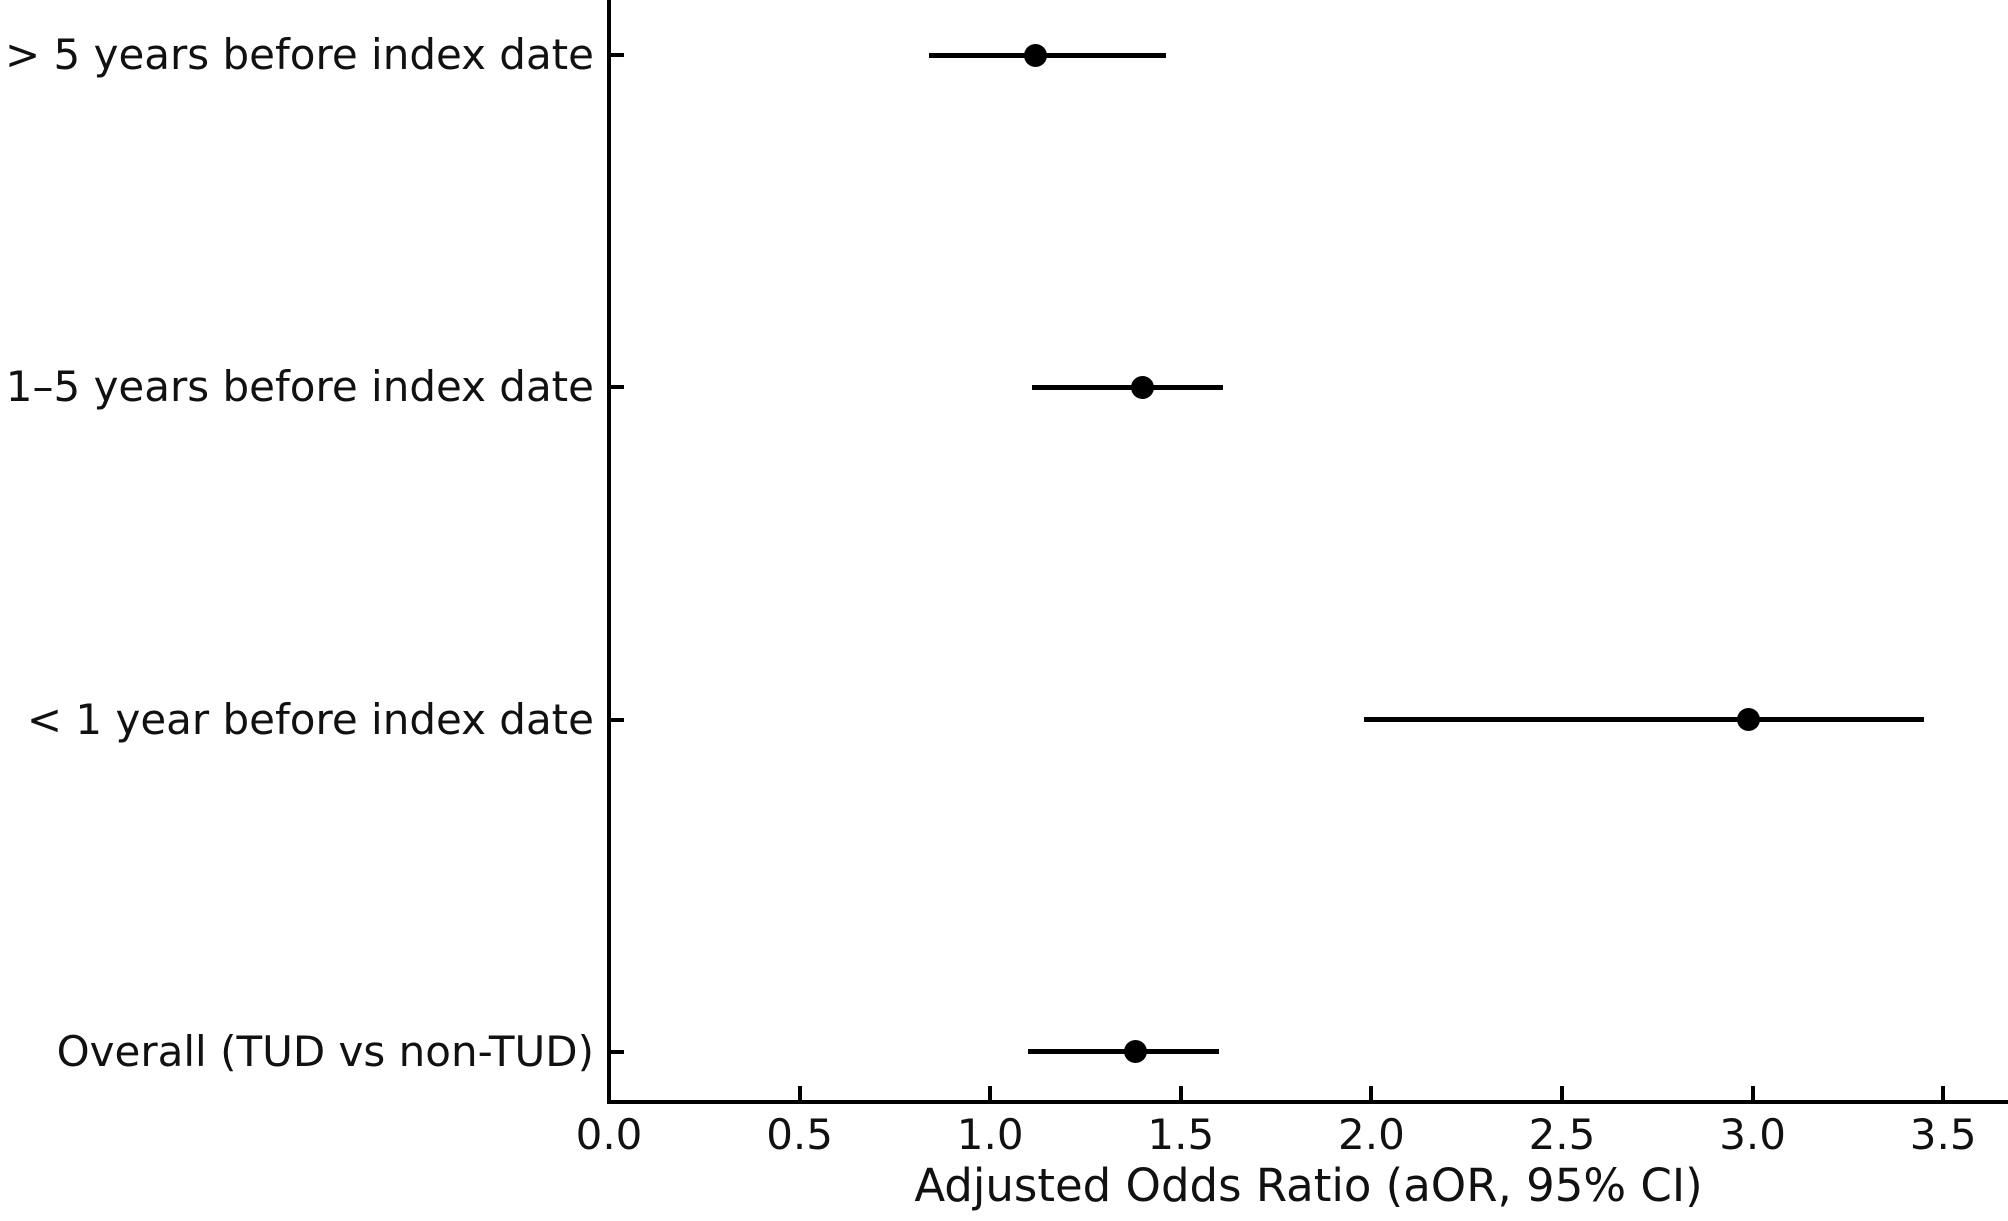  What do you see at coordinates (609, 1134) in the screenshot?
I see `x-axis-tick-label: 0.0` at bounding box center [609, 1134].